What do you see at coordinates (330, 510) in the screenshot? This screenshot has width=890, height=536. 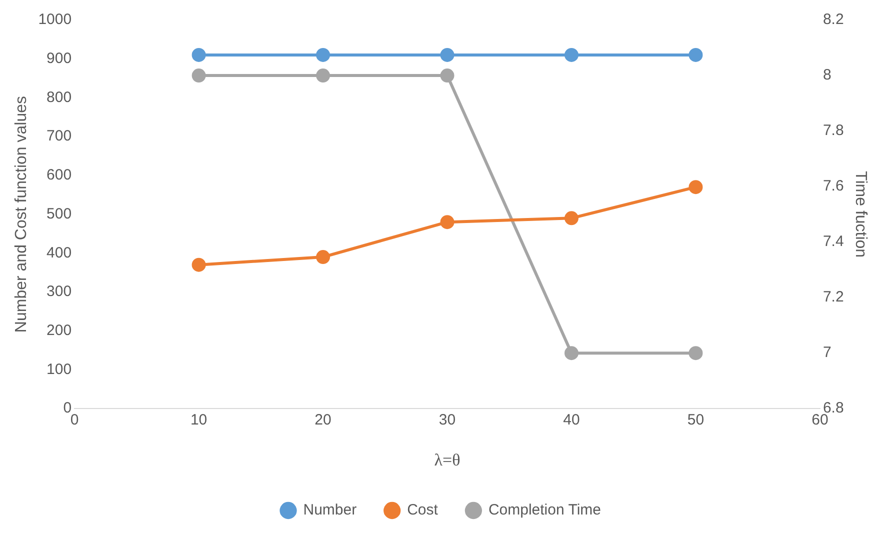 I see `legend-label: Number` at bounding box center [330, 510].